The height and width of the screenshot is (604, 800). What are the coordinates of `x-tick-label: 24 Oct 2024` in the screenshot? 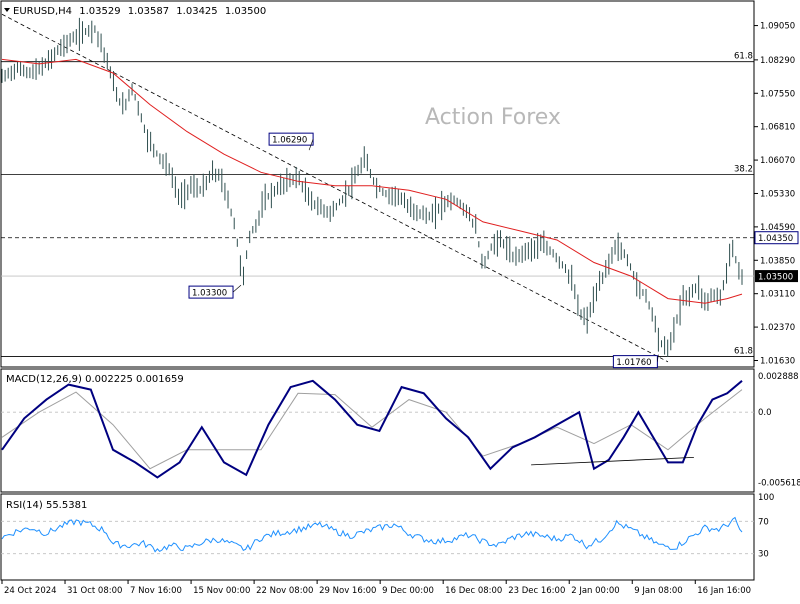 It's located at (30, 591).